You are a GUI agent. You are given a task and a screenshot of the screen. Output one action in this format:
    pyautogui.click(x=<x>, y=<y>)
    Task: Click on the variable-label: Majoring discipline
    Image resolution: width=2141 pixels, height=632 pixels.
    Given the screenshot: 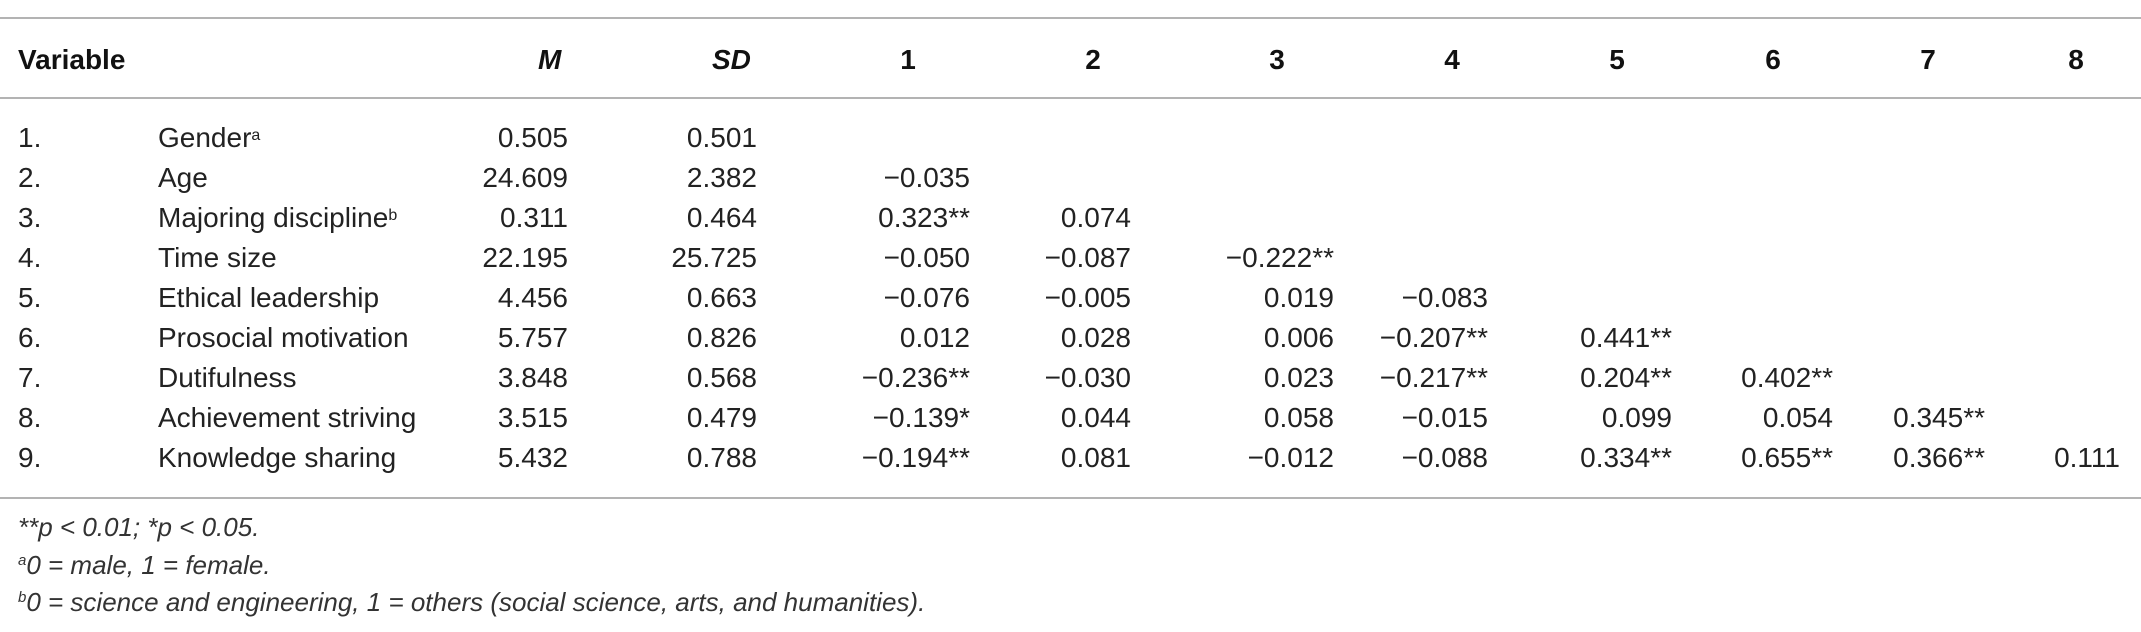 What is the action you would take?
    pyautogui.click(x=273, y=217)
    